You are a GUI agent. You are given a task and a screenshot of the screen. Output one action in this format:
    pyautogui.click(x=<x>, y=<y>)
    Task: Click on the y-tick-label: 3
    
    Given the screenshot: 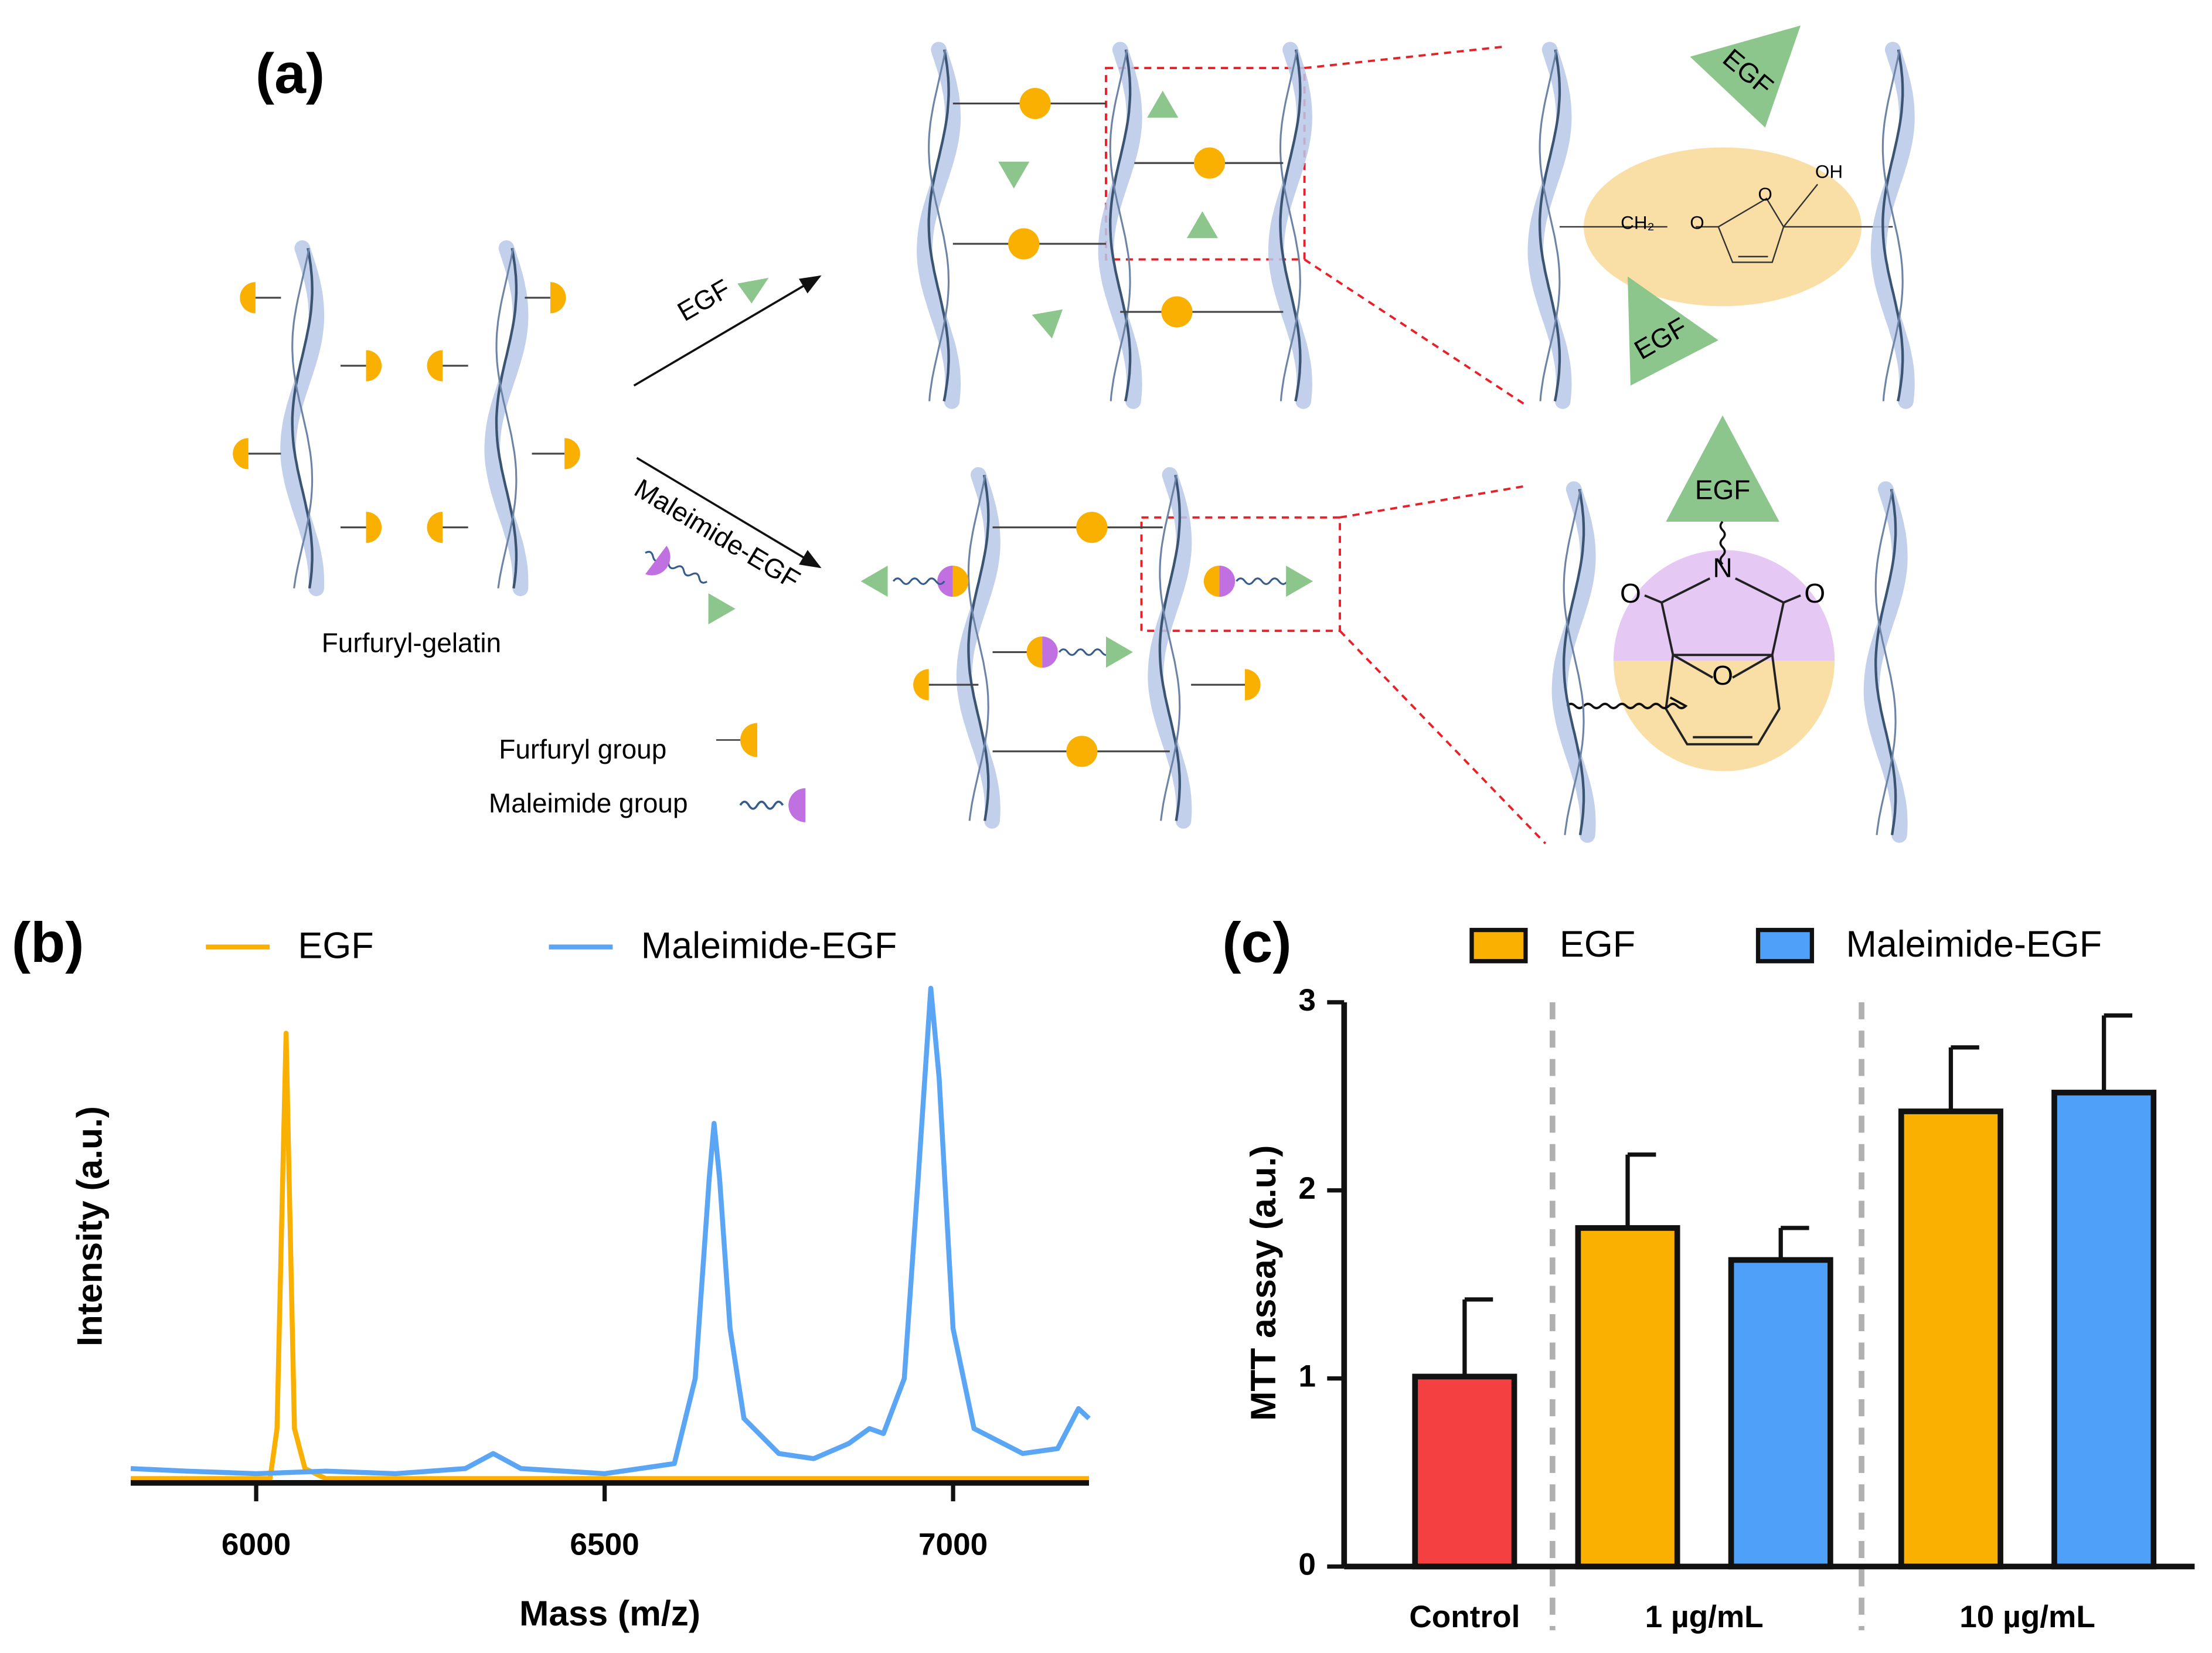 What is the action you would take?
    pyautogui.click(x=1307, y=1001)
    